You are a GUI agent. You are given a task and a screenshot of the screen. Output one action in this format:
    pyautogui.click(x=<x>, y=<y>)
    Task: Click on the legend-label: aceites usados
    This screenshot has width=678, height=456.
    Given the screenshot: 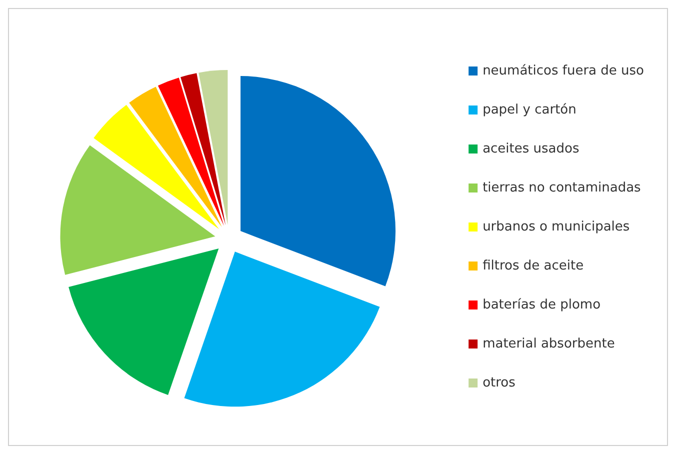 What is the action you would take?
    pyautogui.click(x=531, y=149)
    